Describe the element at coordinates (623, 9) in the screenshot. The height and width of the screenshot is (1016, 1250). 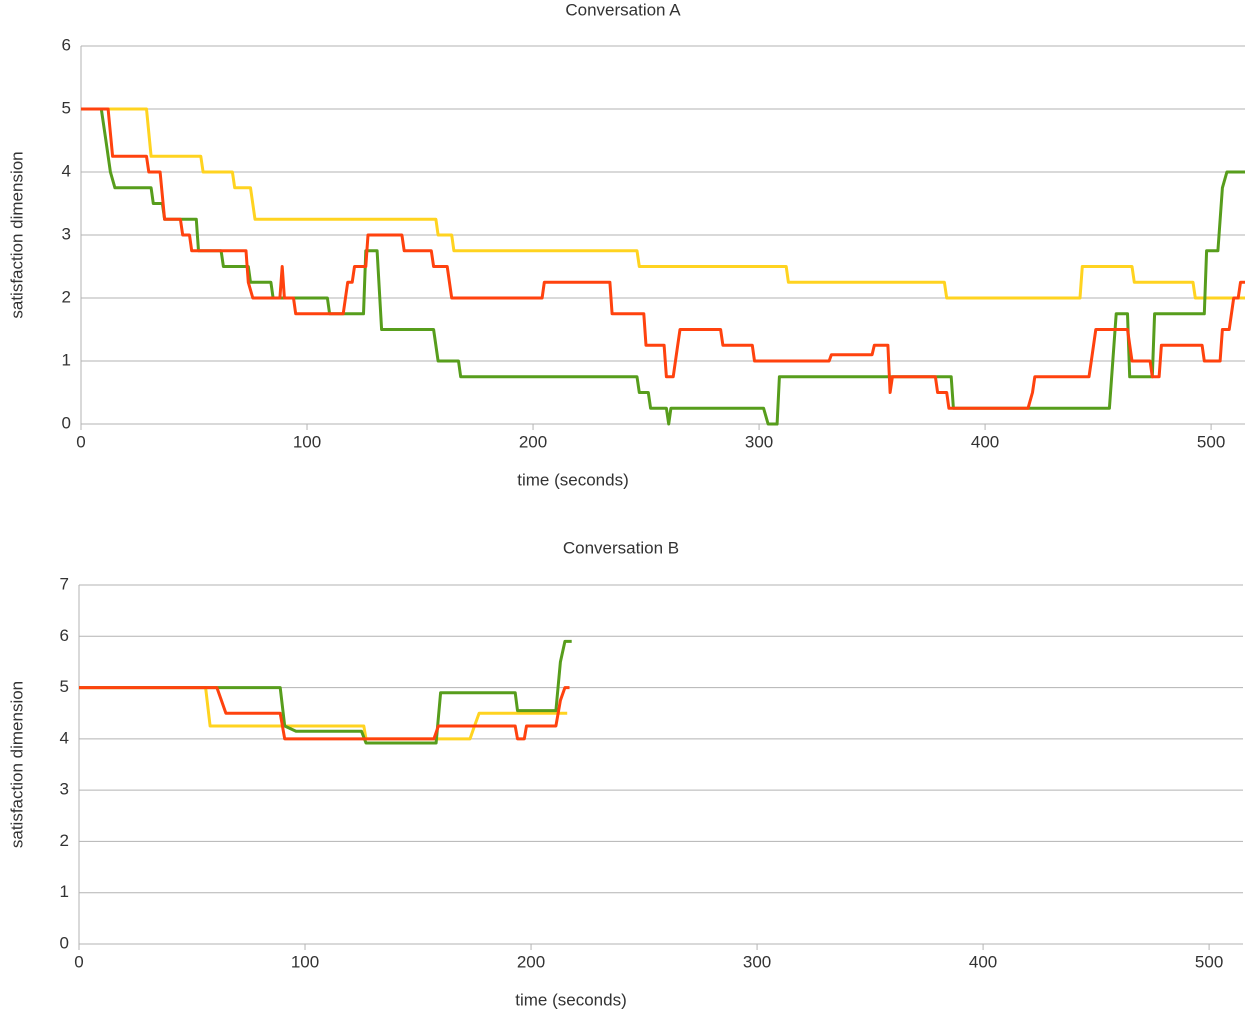
I see `chart-title: Conversation A` at that location.